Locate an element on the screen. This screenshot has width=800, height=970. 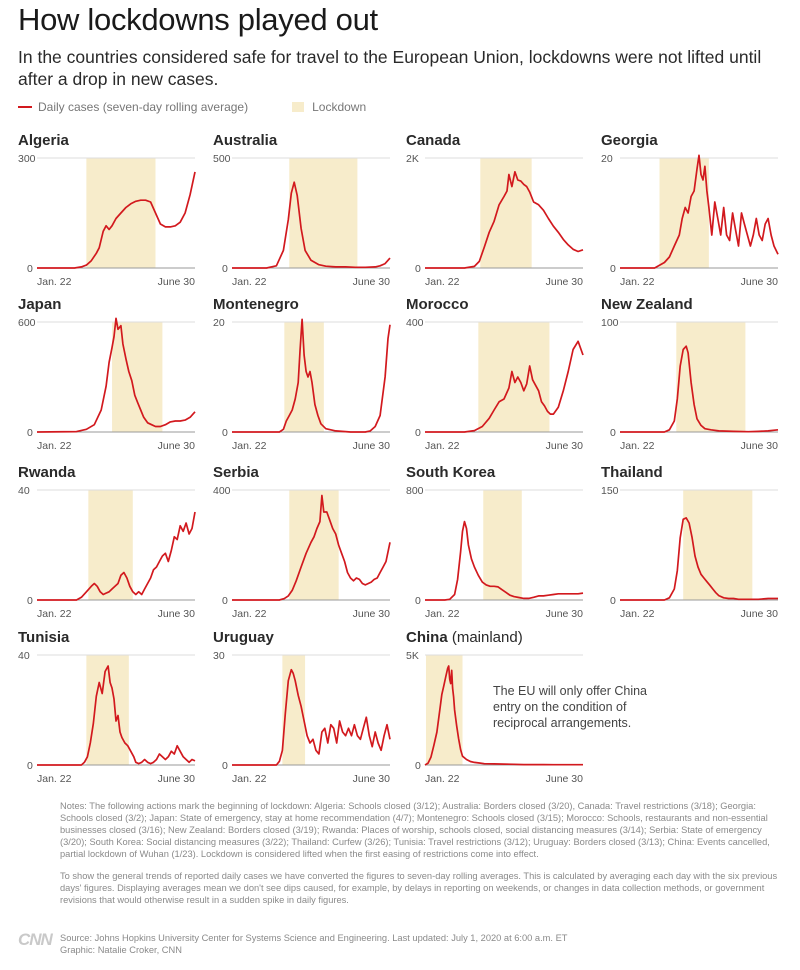
cases-line-australia is located at coordinates (311, 225).